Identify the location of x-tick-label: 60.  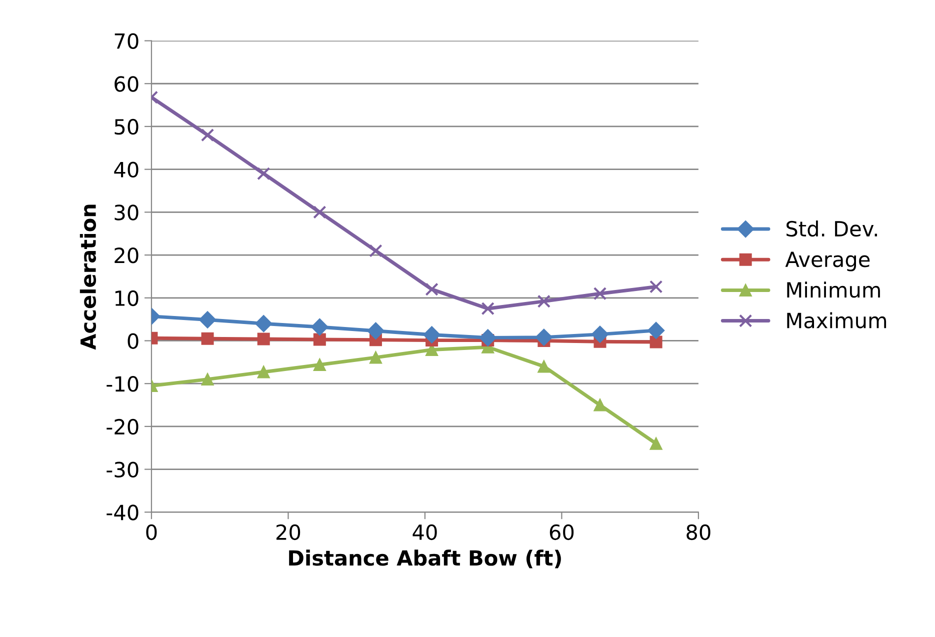
(562, 532).